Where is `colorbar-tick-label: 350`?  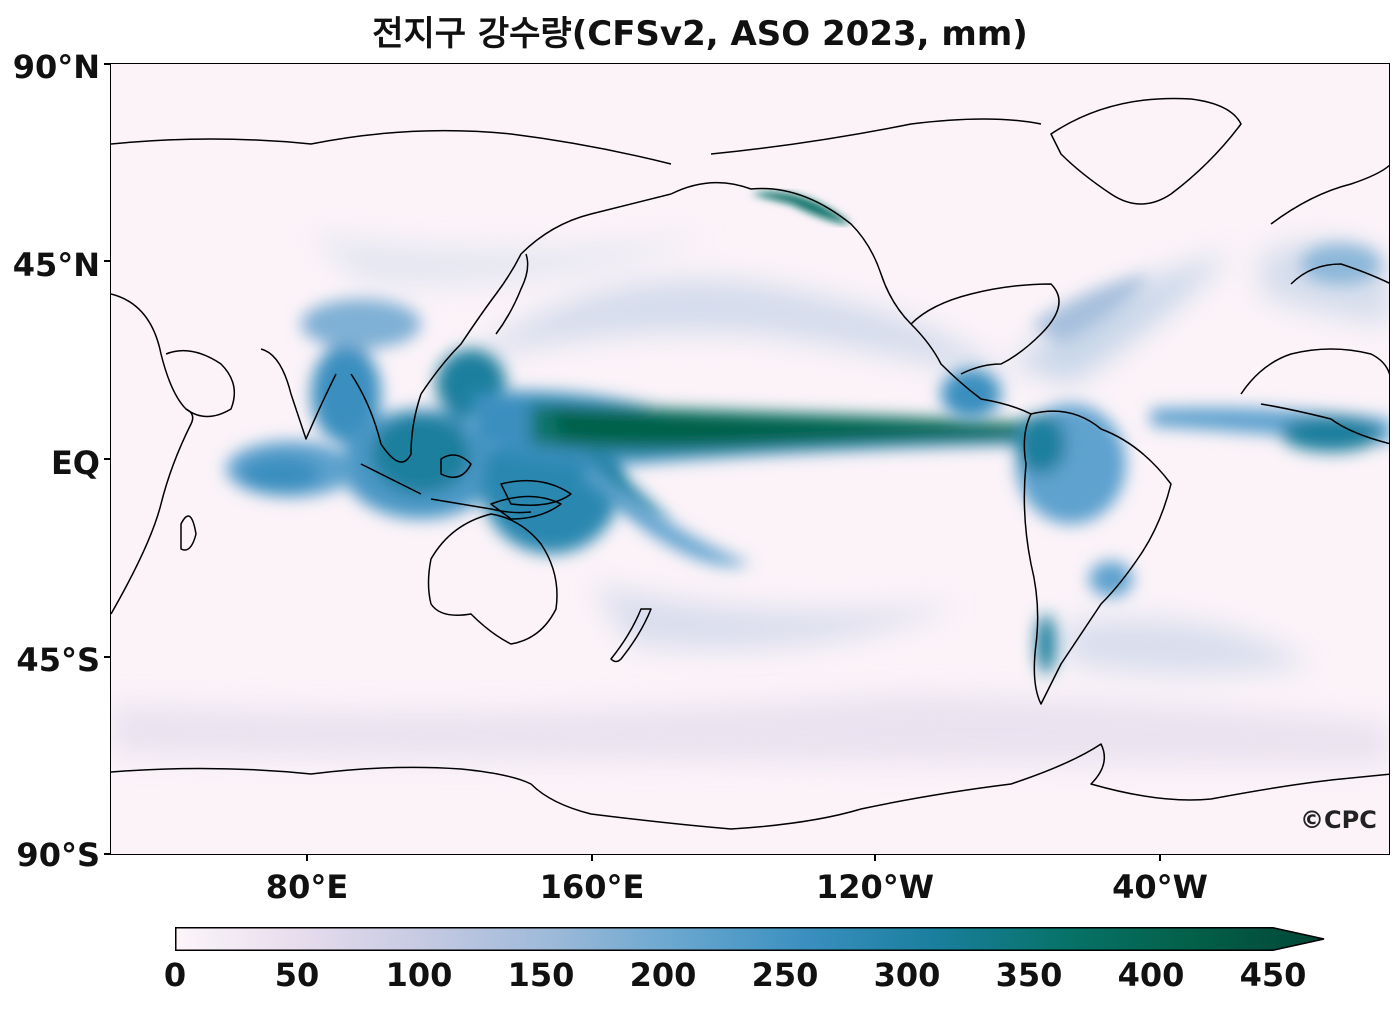 colorbar-tick-label: 350 is located at coordinates (1029, 975).